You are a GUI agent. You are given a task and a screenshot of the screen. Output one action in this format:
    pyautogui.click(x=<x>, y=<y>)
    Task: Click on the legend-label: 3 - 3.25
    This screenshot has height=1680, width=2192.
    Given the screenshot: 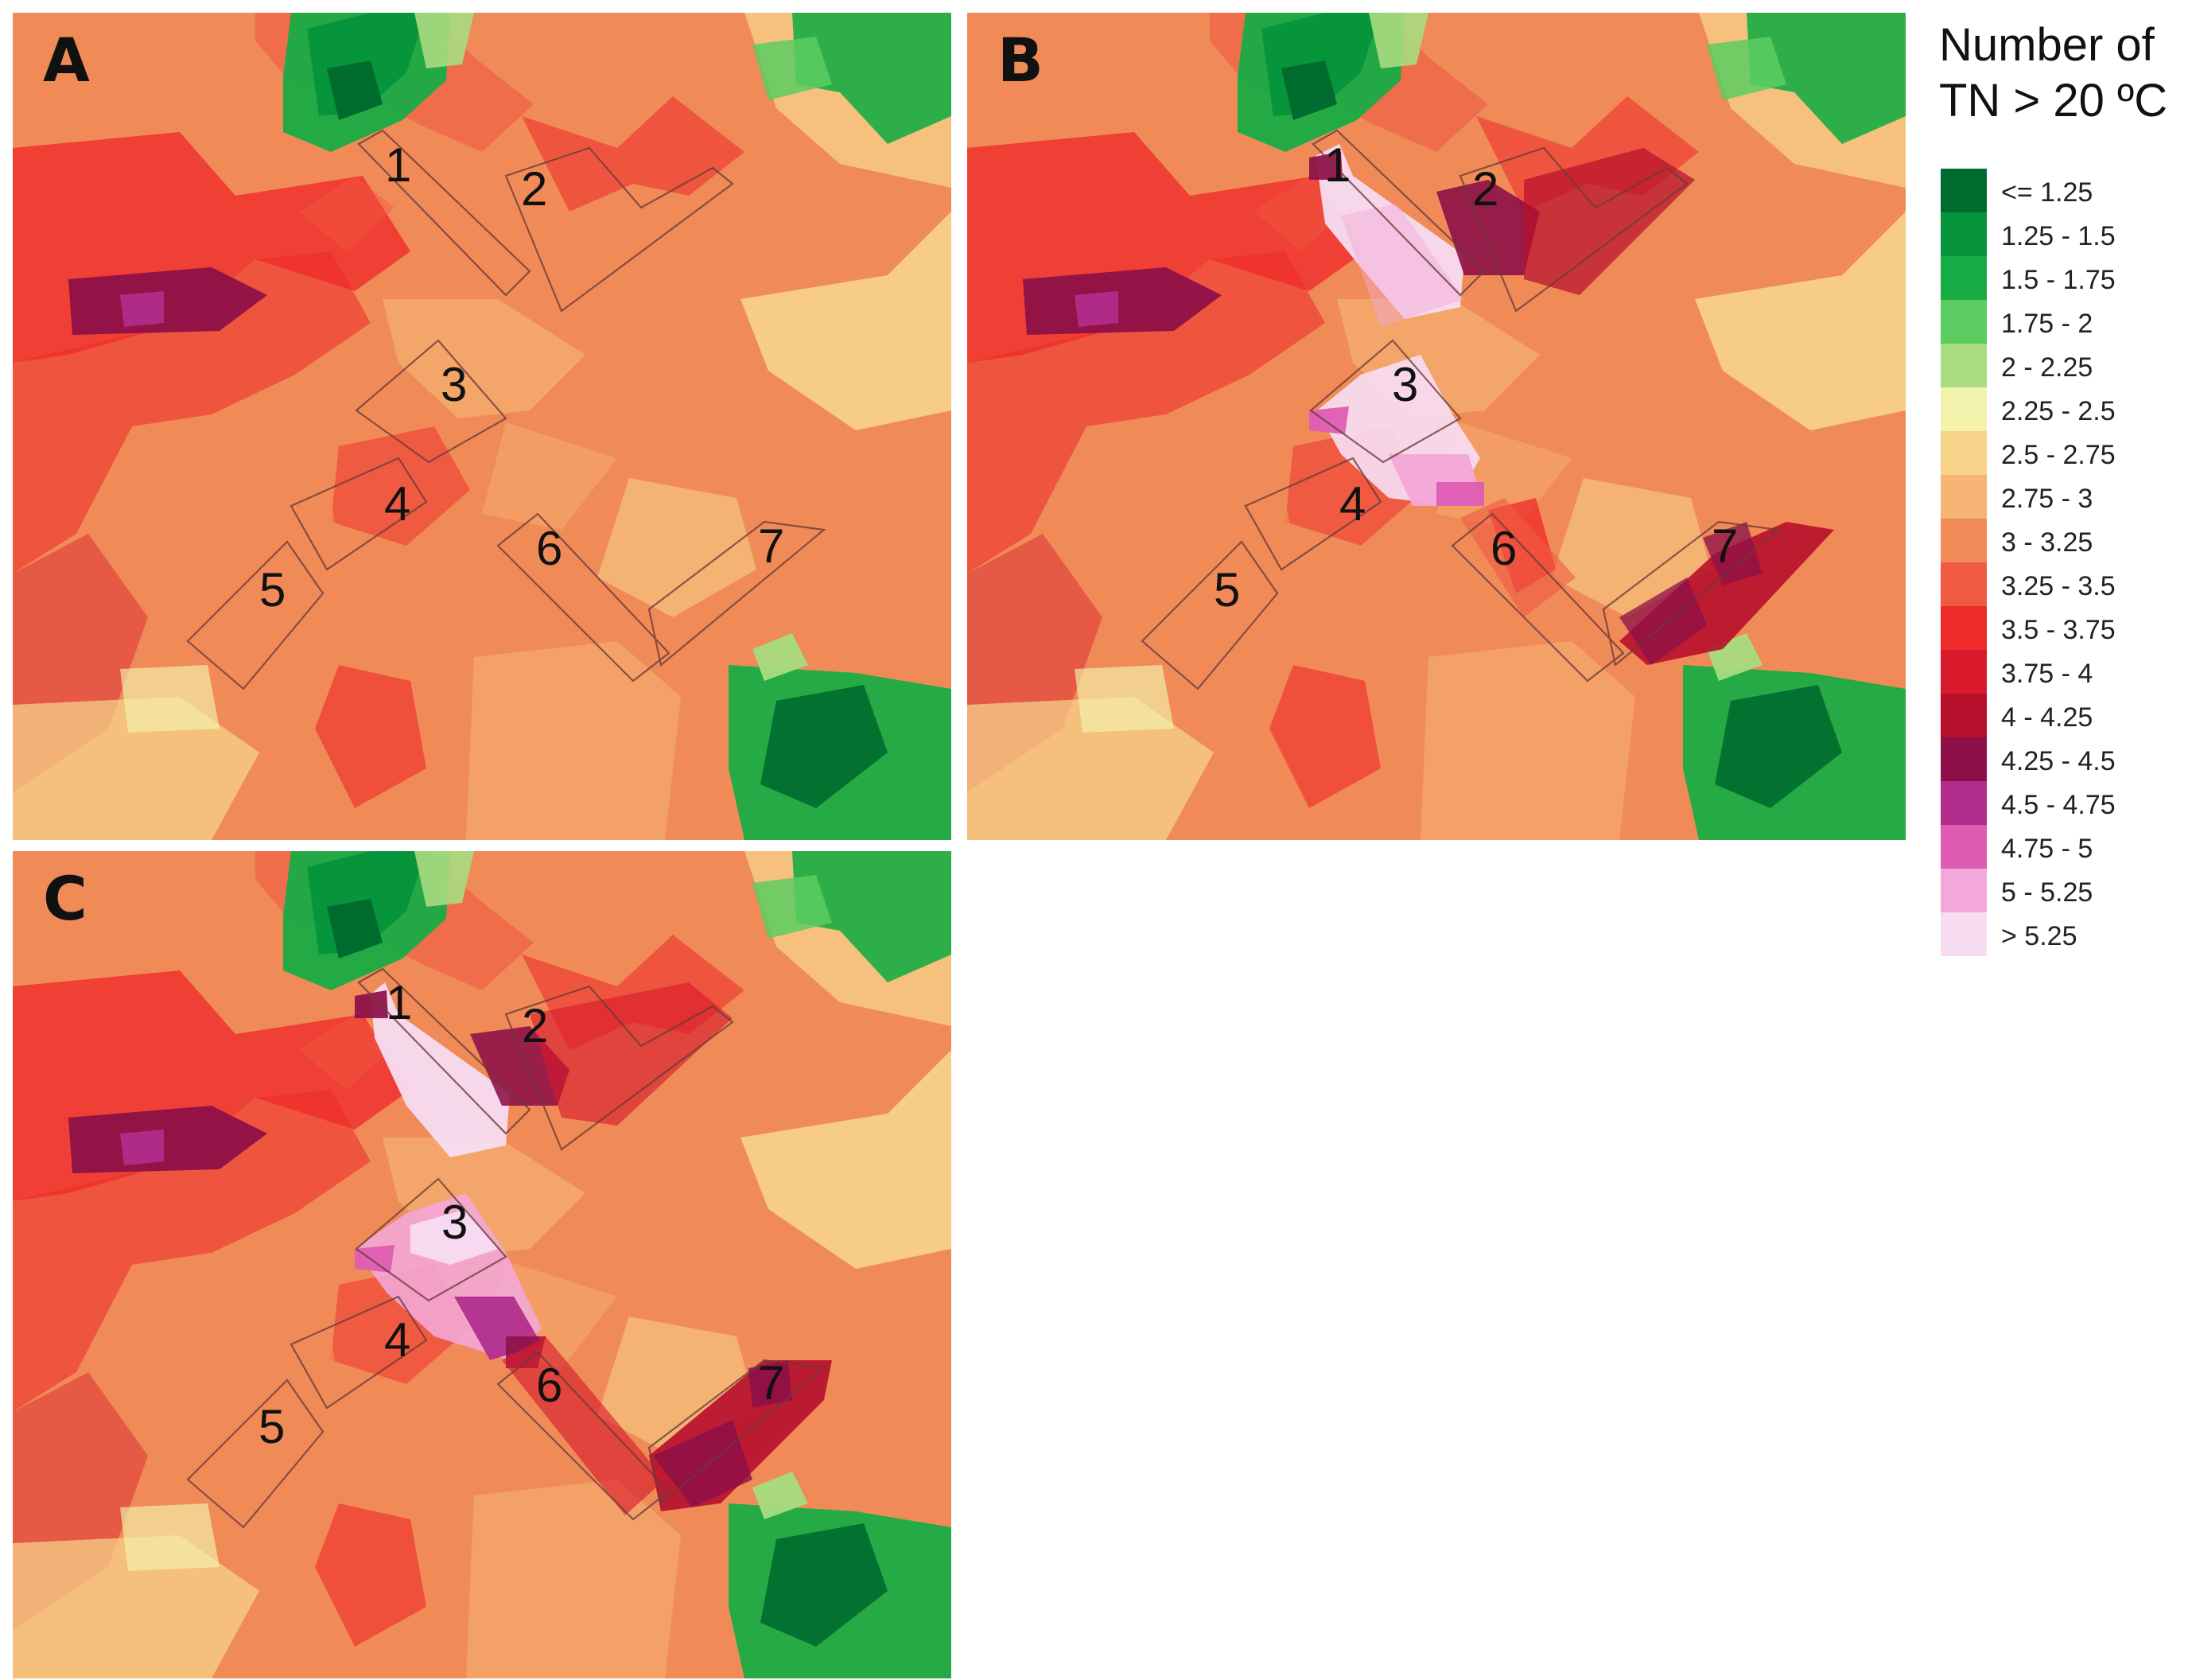 What is the action you would take?
    pyautogui.click(x=2047, y=542)
    